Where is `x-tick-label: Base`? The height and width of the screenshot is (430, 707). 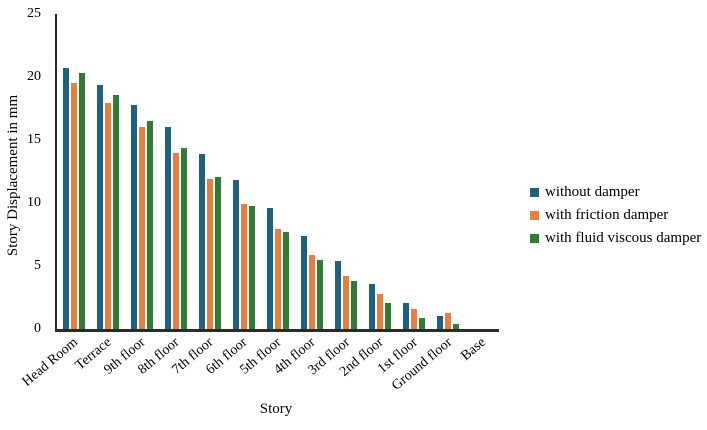
x-tick-label: Base is located at coordinates (473, 349).